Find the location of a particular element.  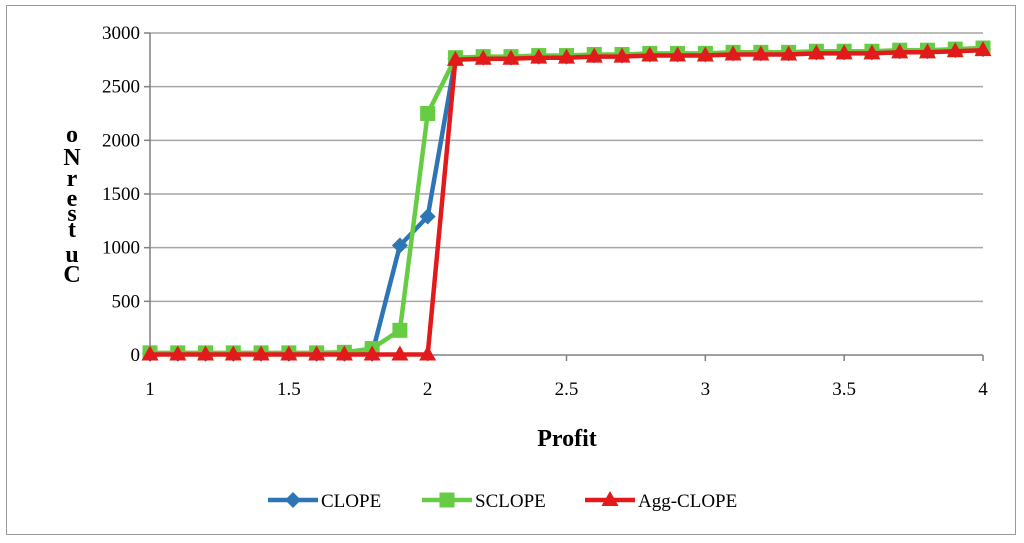

y-tick-labels: 0 500 1000 1500 2000 2500 3000 is located at coordinates (121, 194).